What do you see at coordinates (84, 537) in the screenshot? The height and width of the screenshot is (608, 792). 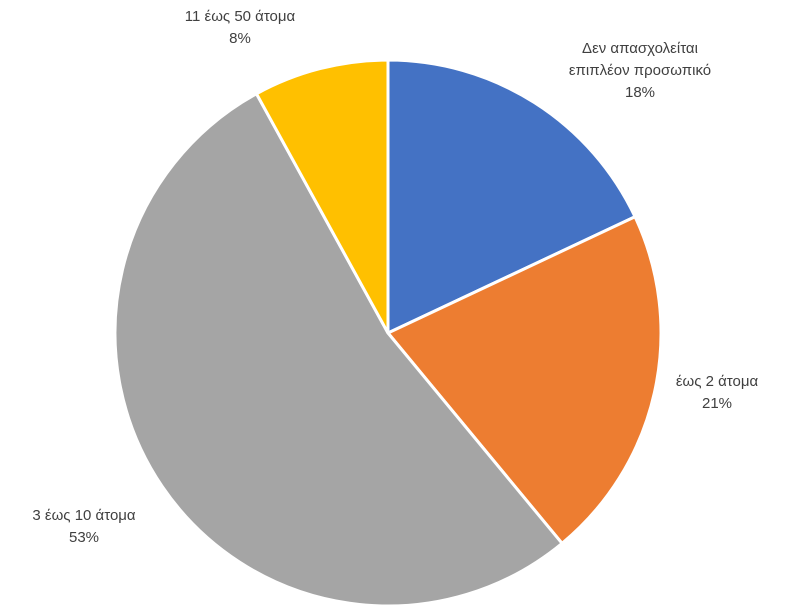 I see `data-label-percent: 53%` at bounding box center [84, 537].